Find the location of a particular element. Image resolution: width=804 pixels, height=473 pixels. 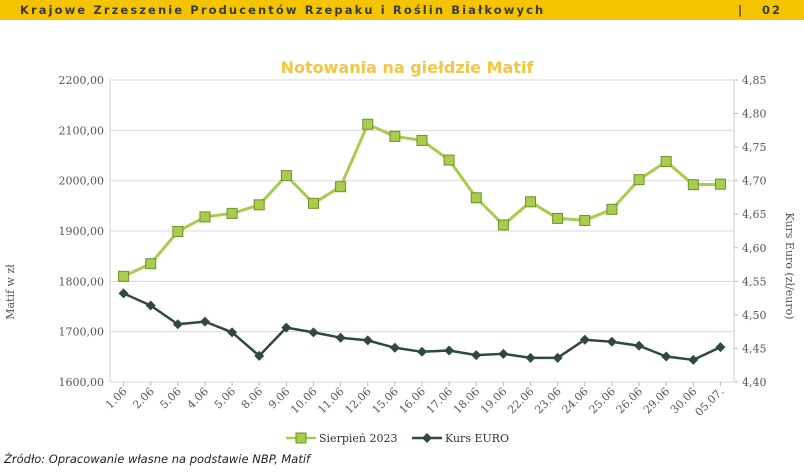

legend-marker-kurs-euro is located at coordinates (427, 438).